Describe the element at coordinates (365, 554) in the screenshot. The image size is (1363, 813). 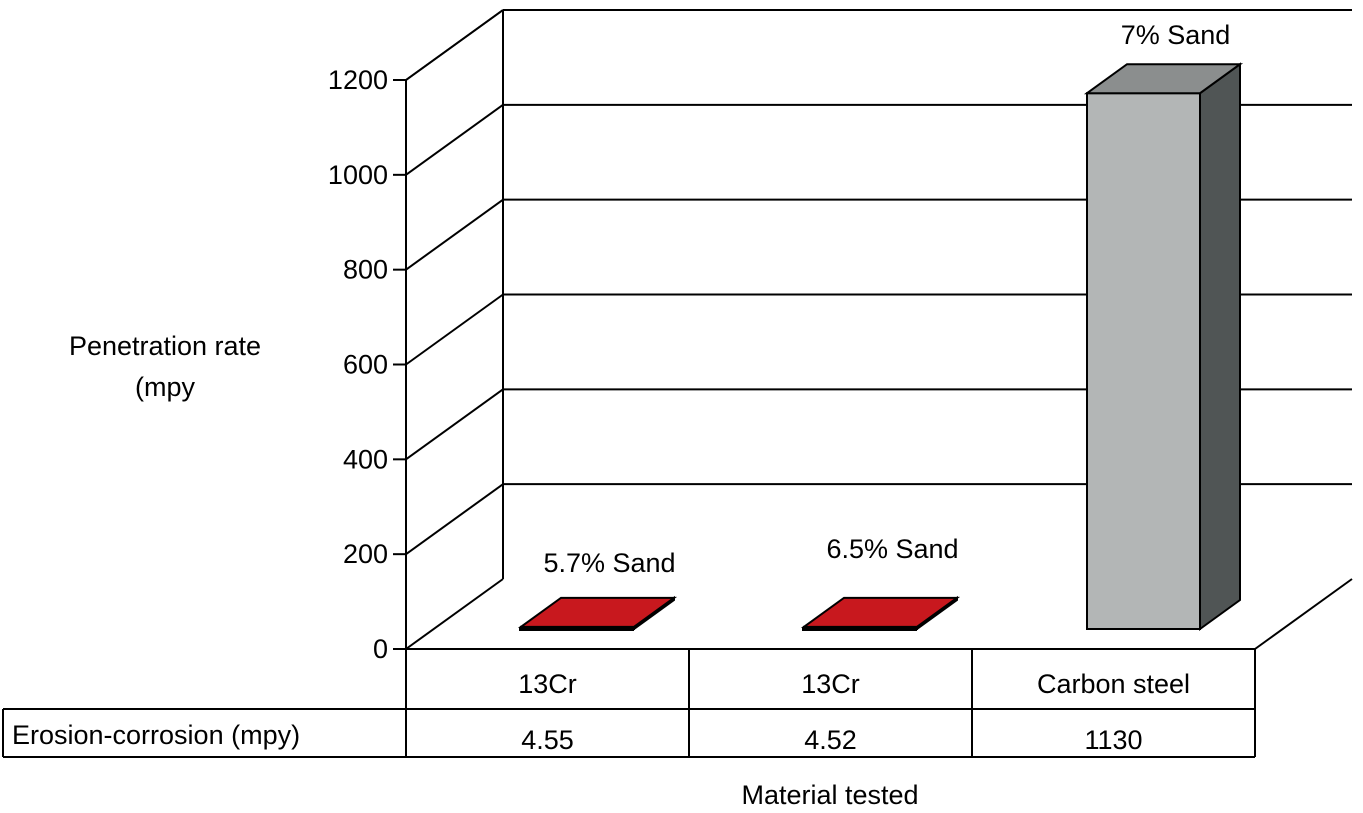
I see `y-tick-label: 200` at that location.